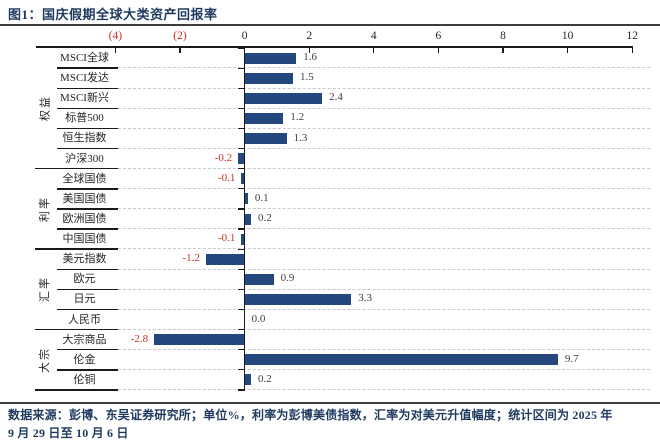 The image size is (660, 445). Describe the element at coordinates (309, 36) in the screenshot. I see `x-tick-label: 2` at that location.